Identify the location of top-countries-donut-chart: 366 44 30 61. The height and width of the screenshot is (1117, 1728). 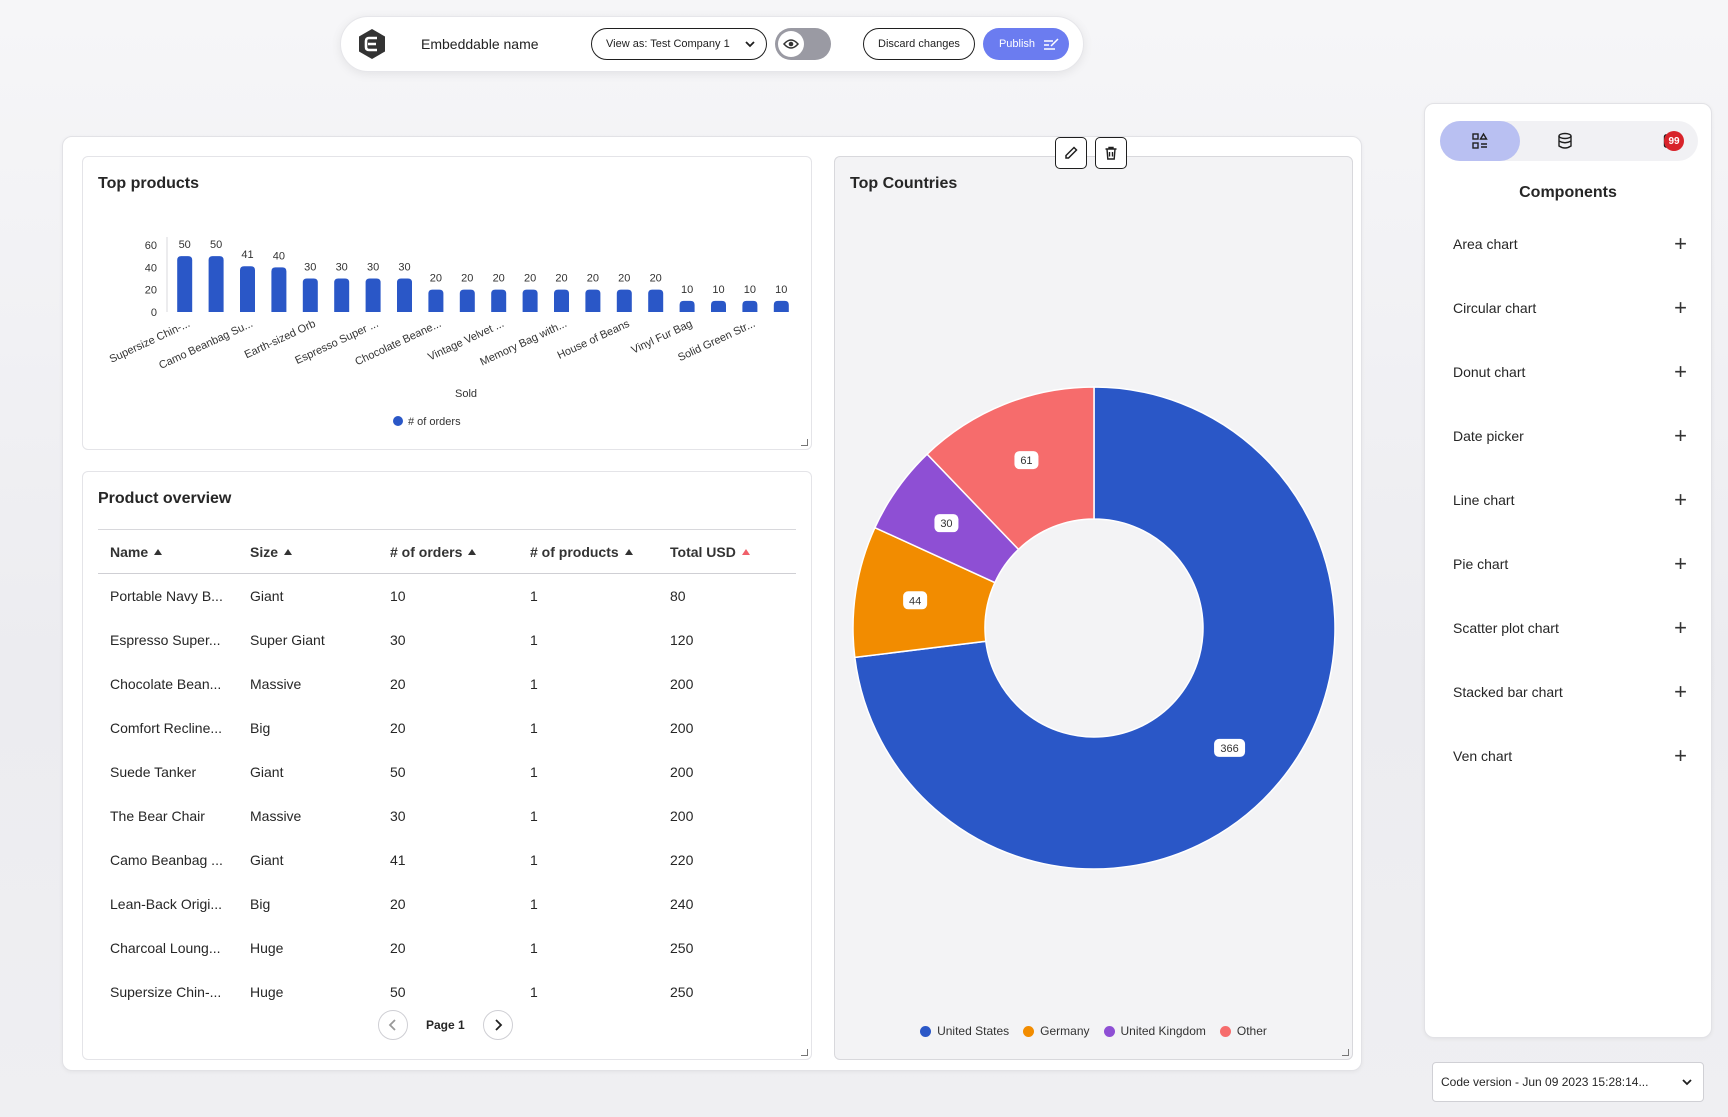
(1094, 628).